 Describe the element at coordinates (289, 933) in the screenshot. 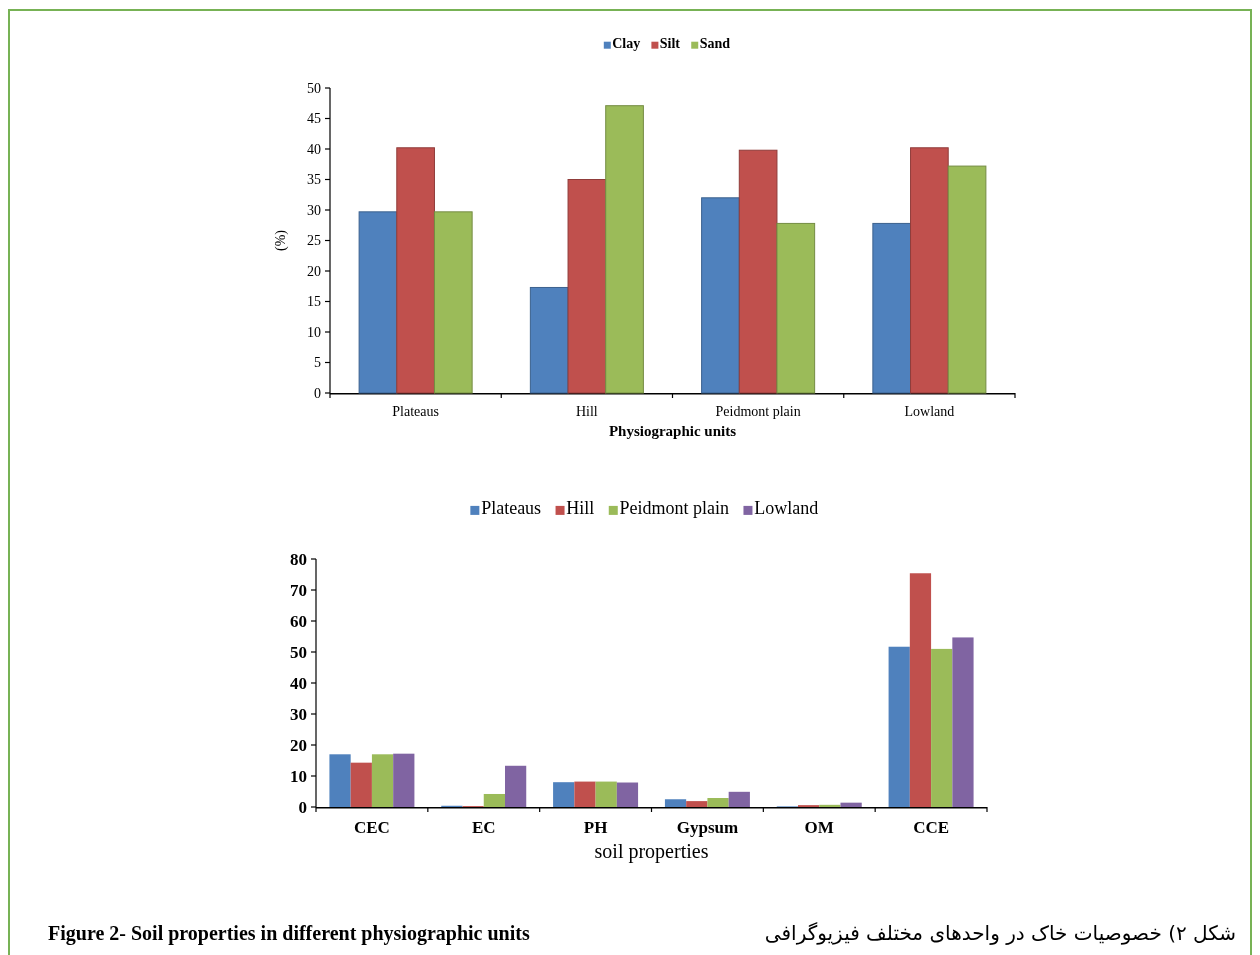

I see `caption: Figure 2- Soil properties in different physiographic units` at that location.